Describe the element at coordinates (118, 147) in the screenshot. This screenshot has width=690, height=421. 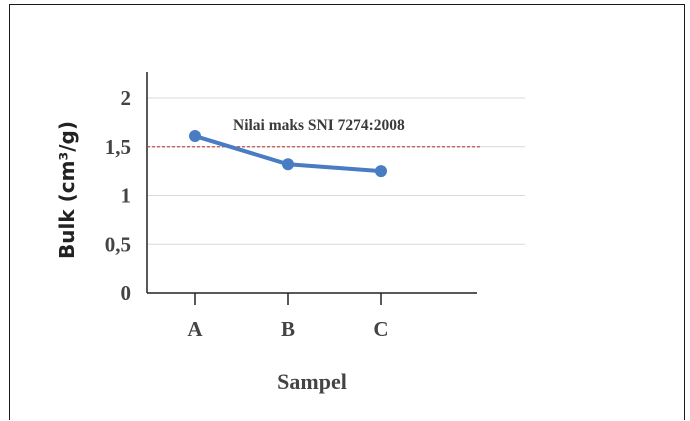
I see `y-tick-label: 1,5` at that location.